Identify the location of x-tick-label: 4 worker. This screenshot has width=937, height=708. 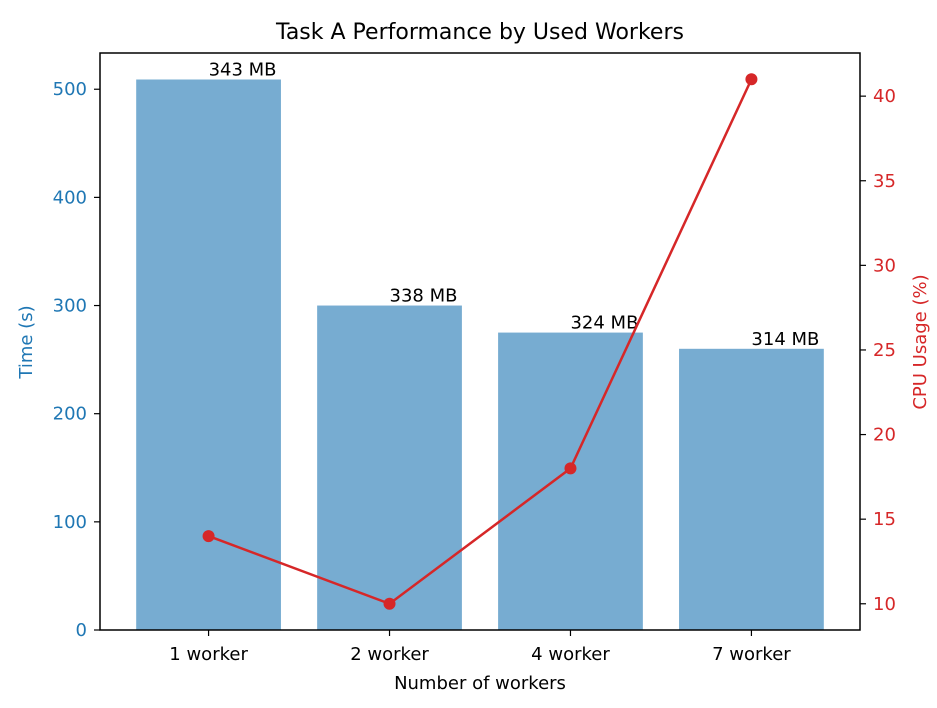
(570, 654).